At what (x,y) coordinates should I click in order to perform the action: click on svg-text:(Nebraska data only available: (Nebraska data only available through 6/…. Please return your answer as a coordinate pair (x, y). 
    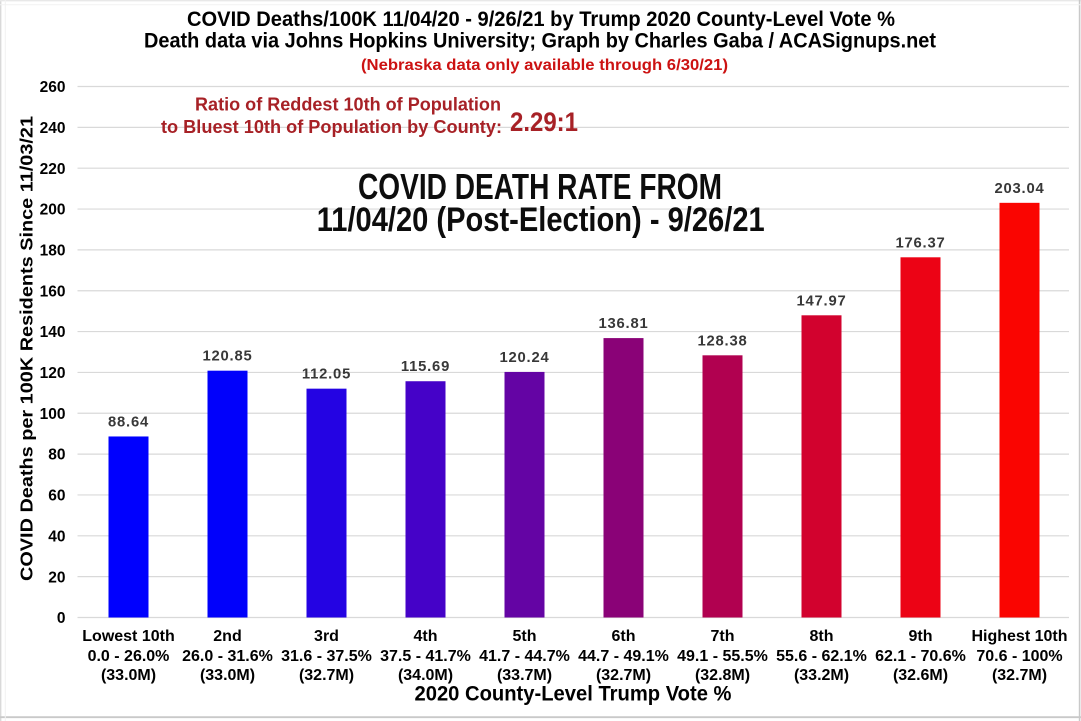
    Looking at the image, I should click on (544, 65).